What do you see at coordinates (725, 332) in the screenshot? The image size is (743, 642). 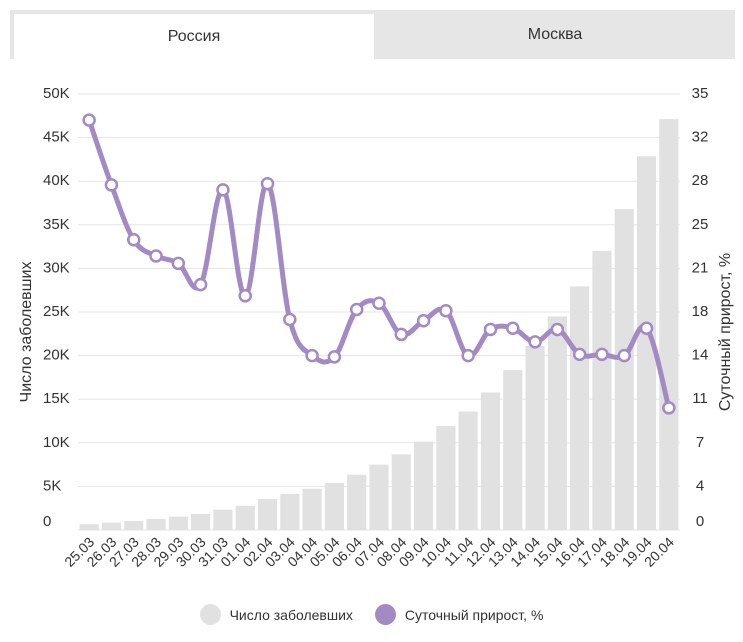 I see `y-axis-title-right: Суточный прирост, %` at bounding box center [725, 332].